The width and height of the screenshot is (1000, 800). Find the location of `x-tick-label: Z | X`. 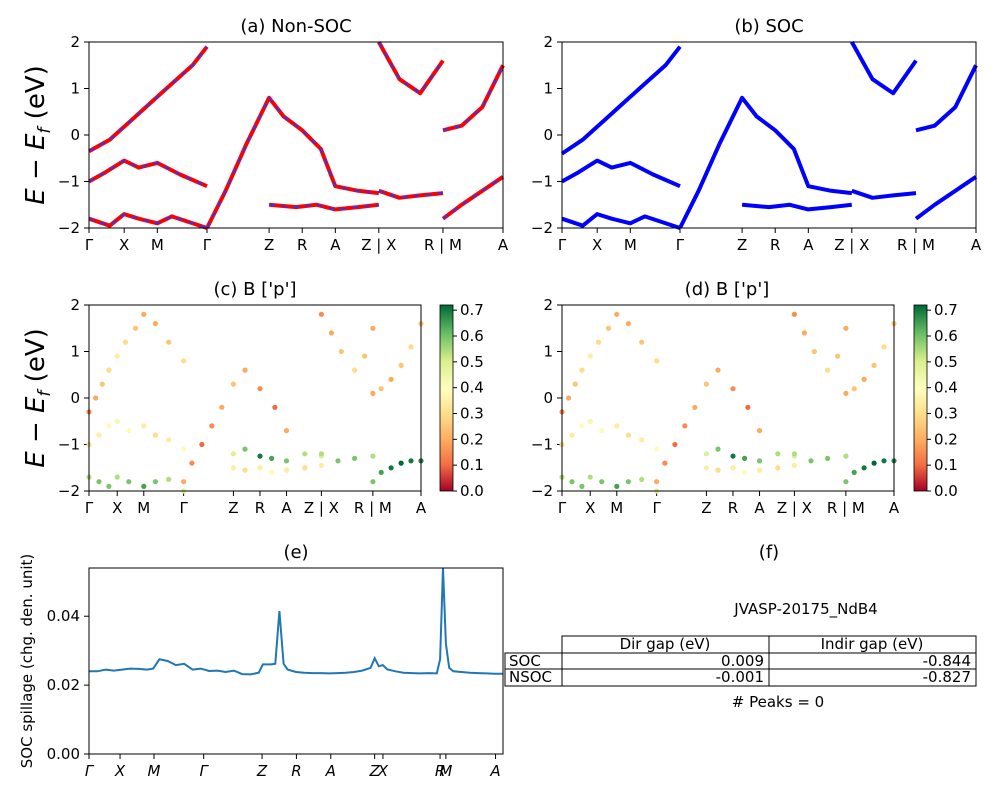

x-tick-label: Z | X is located at coordinates (851, 245).